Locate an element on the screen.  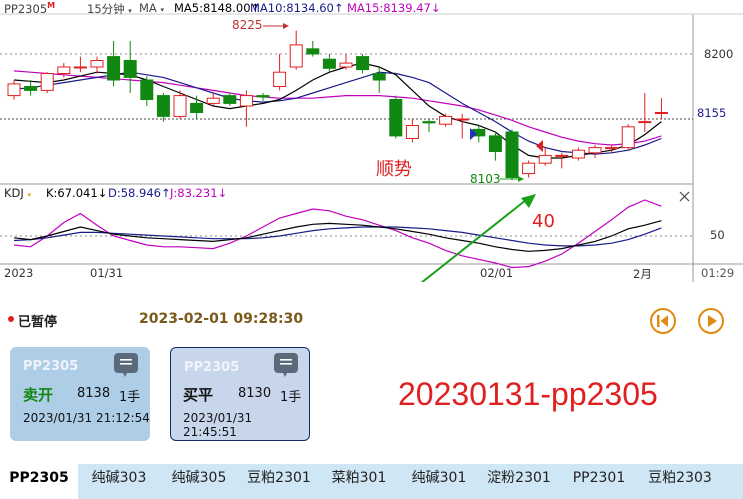
status-dot is located at coordinates (11, 319).